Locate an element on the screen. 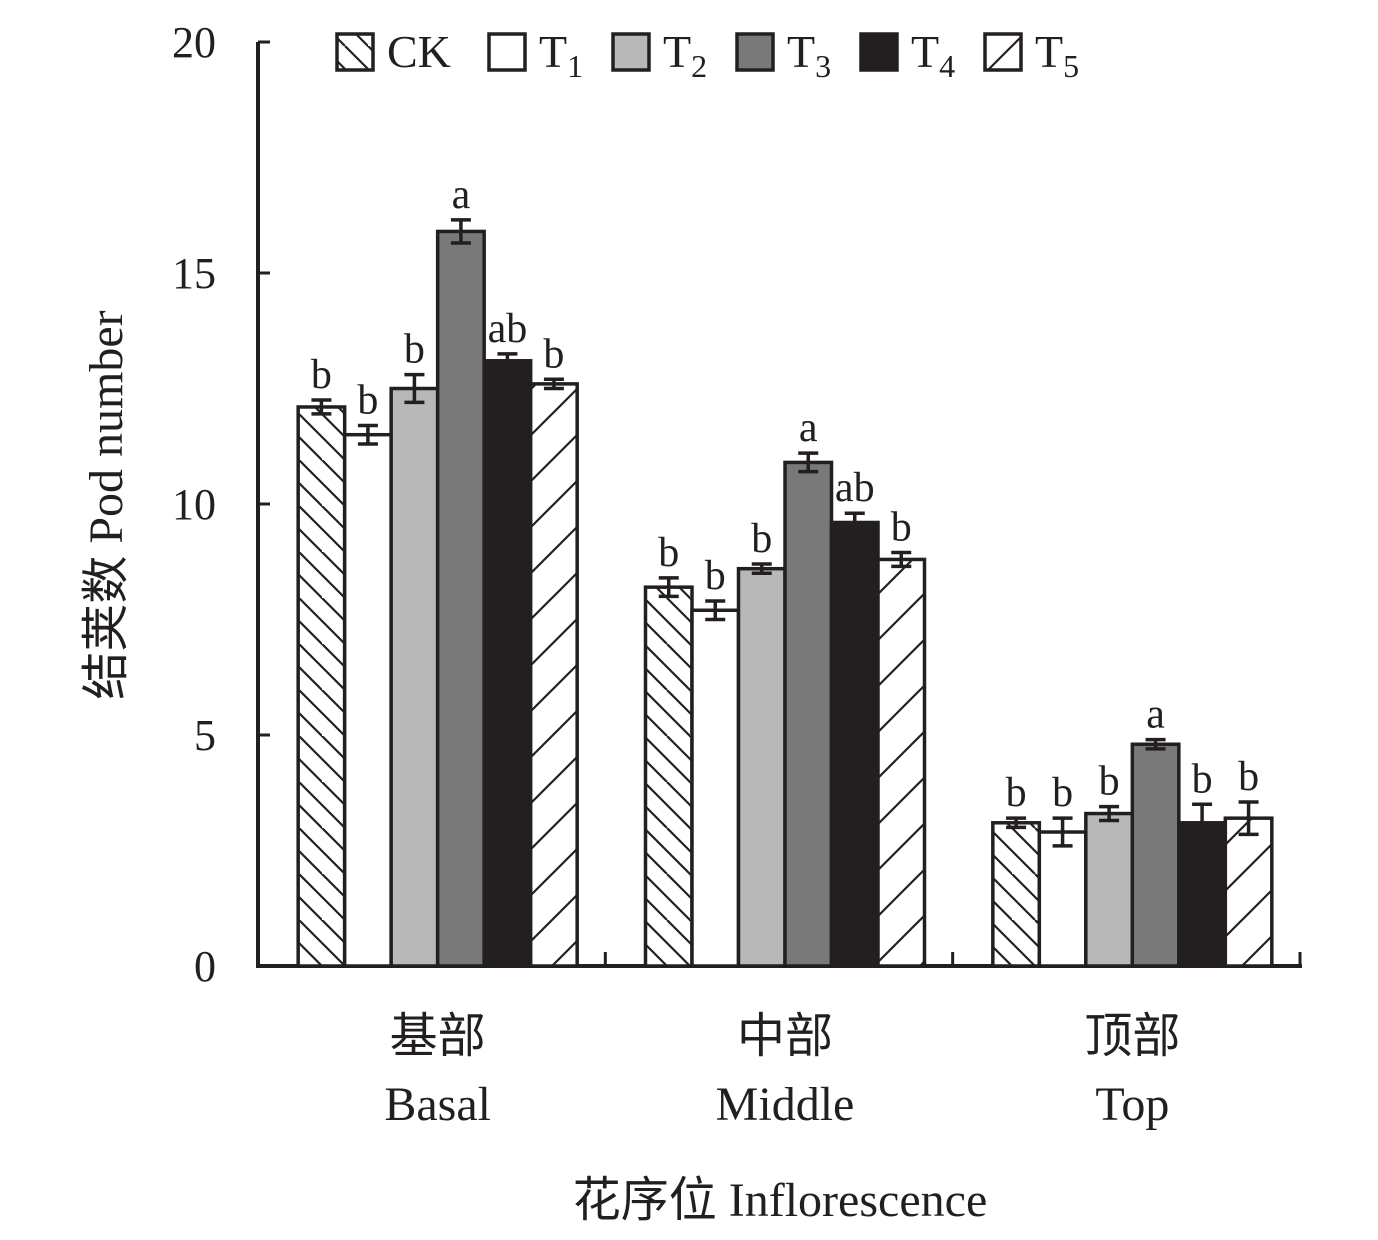 This screenshot has height=1240, width=1378. legend-item: T3 is located at coordinates (783, 55).